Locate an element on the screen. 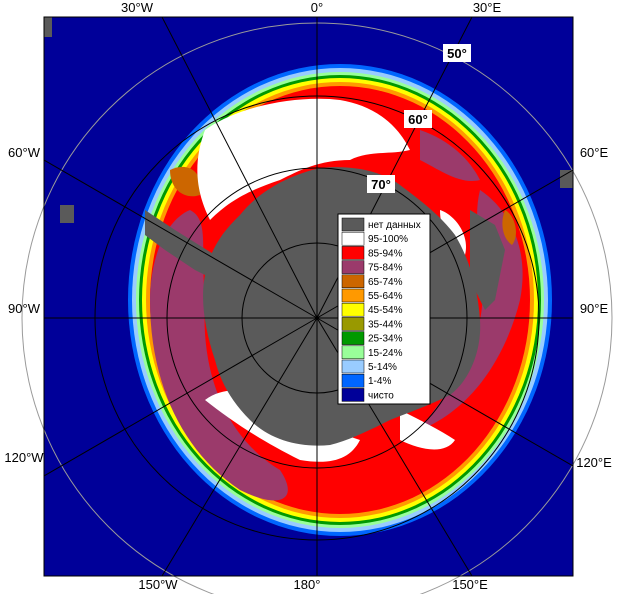 This screenshot has height=594, width=617. longitude-label: 60°E is located at coordinates (594, 152).